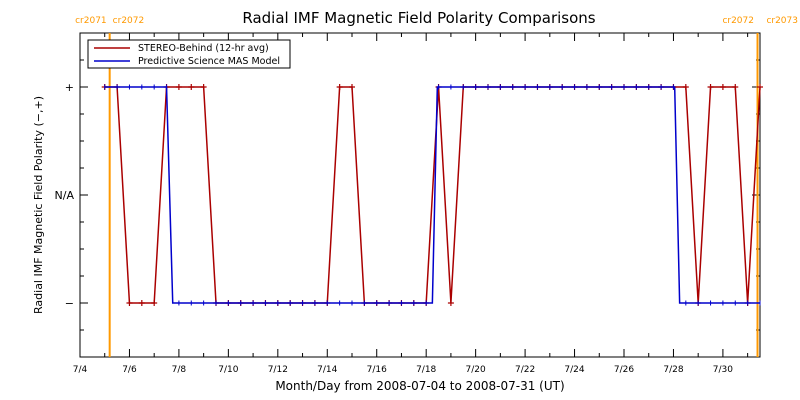  I want to click on x-tick-label: 7/26, so click(624, 370).